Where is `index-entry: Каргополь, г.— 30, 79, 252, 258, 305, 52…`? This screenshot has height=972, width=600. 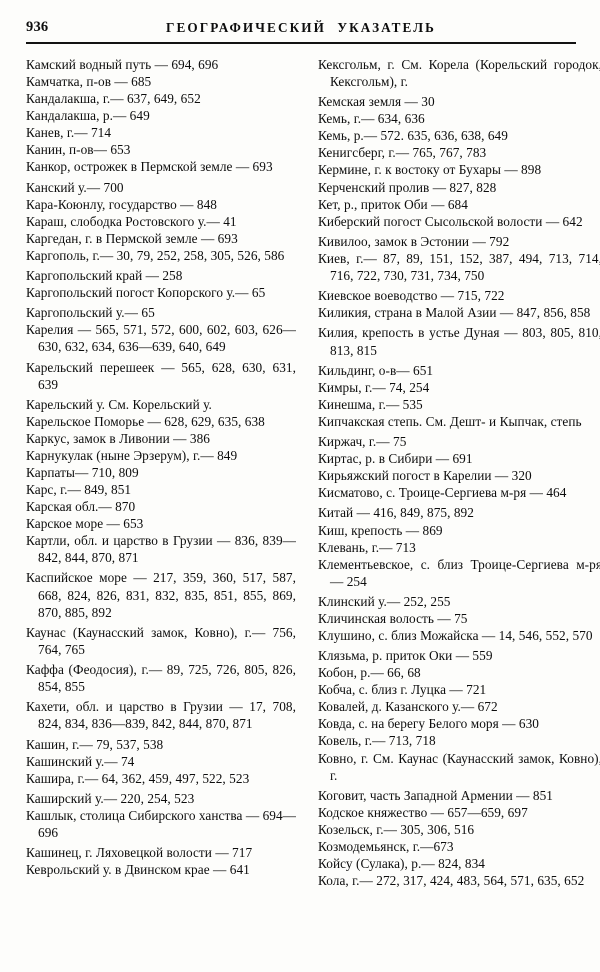
index-entry: Каргополь, г.— 30, 79, 252, 258, 305, 52… is located at coordinates (155, 255).